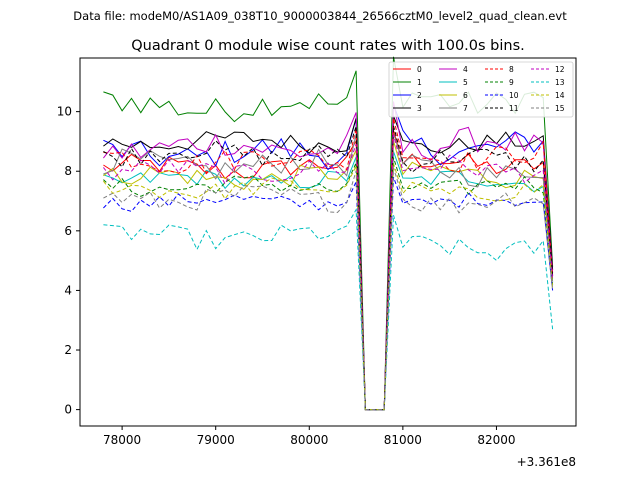 The height and width of the screenshot is (480, 640). I want to click on legend-label-3: 3, so click(419, 108).